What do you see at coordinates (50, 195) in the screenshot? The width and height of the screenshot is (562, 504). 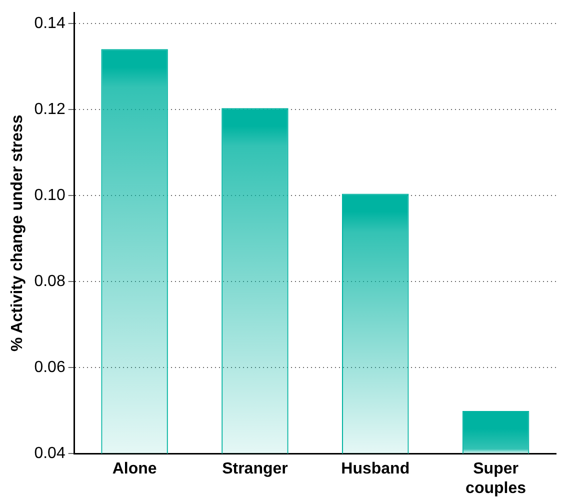 I see `y-tick-label: 0.10` at bounding box center [50, 195].